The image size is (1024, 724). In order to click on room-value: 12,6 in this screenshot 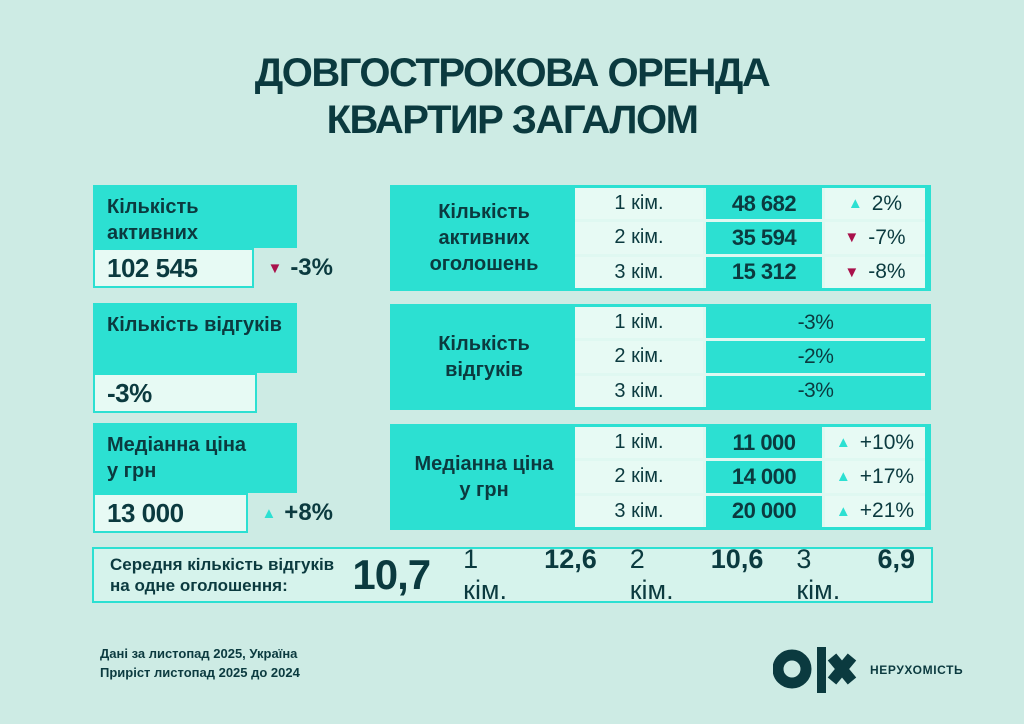, I will do `click(570, 559)`.